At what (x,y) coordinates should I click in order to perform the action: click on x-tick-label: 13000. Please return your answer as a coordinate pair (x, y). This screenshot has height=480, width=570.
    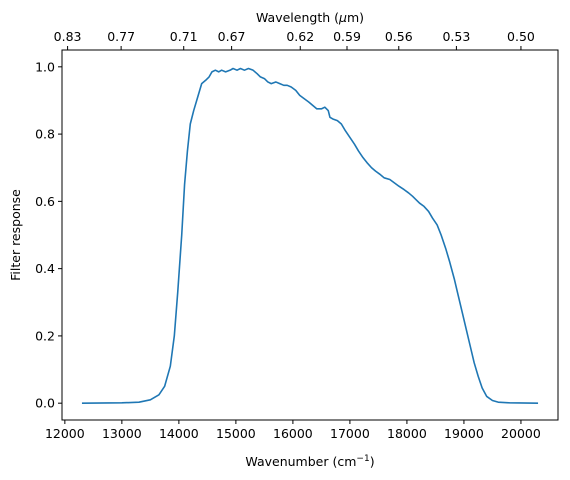
    Looking at the image, I should click on (122, 433).